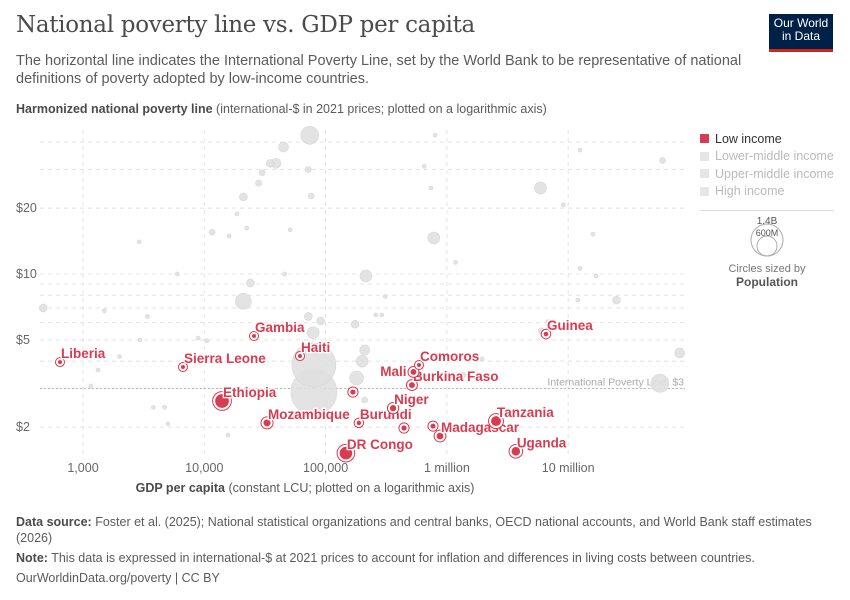  Describe the element at coordinates (393, 371) in the screenshot. I see `point-label: Mali` at that location.